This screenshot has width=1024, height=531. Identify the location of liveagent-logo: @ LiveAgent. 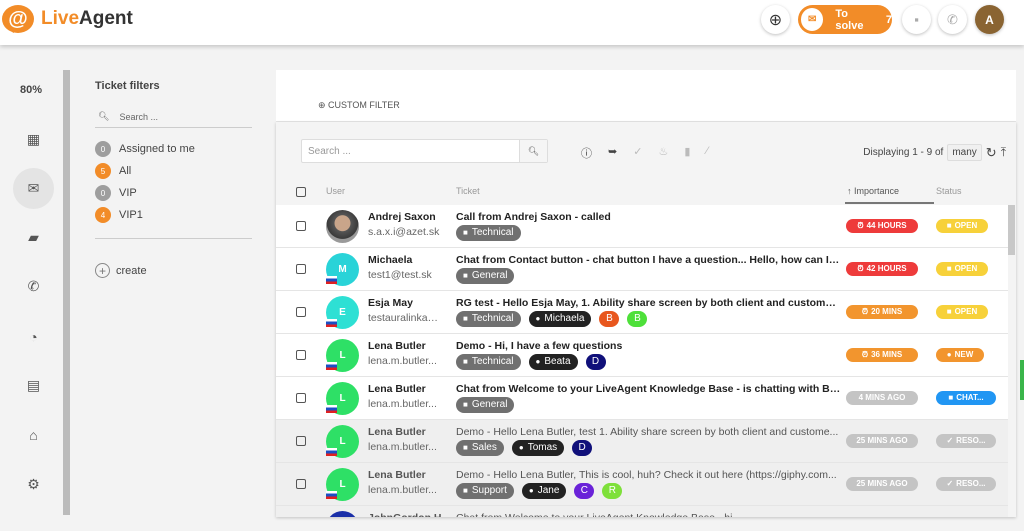
(67, 19).